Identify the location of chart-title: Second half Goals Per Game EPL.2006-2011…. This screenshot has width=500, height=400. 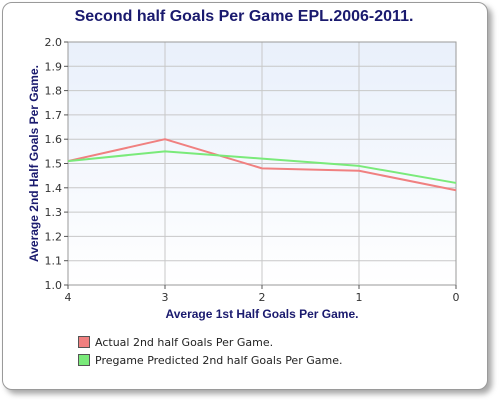
(244, 16).